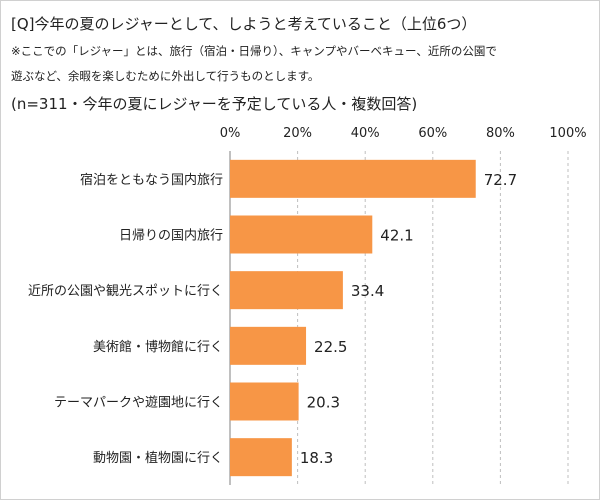  What do you see at coordinates (151, 180) in the screenshot?
I see `category-label: 宿泊をともなう国内旅行` at bounding box center [151, 180].